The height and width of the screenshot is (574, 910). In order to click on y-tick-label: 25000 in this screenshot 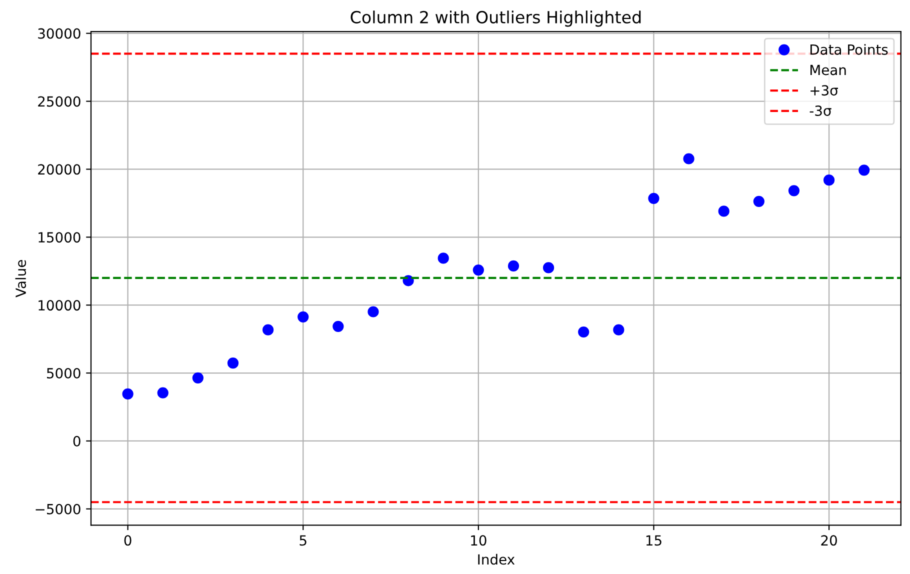, I will do `click(59, 101)`.